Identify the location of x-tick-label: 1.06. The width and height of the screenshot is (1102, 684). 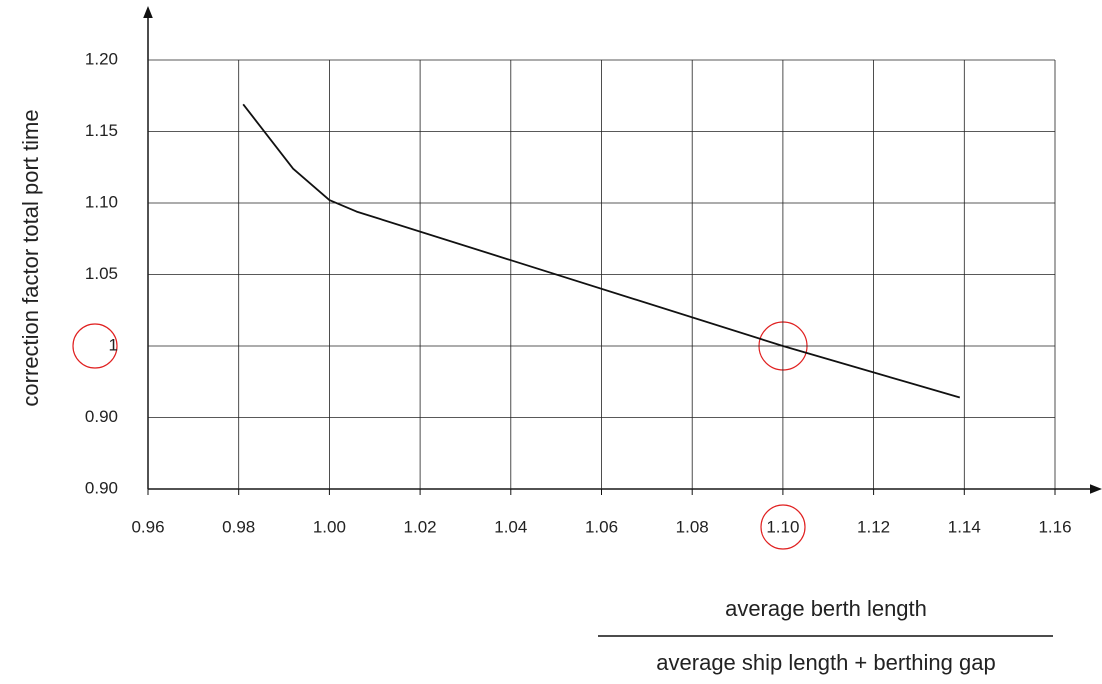
(601, 526).